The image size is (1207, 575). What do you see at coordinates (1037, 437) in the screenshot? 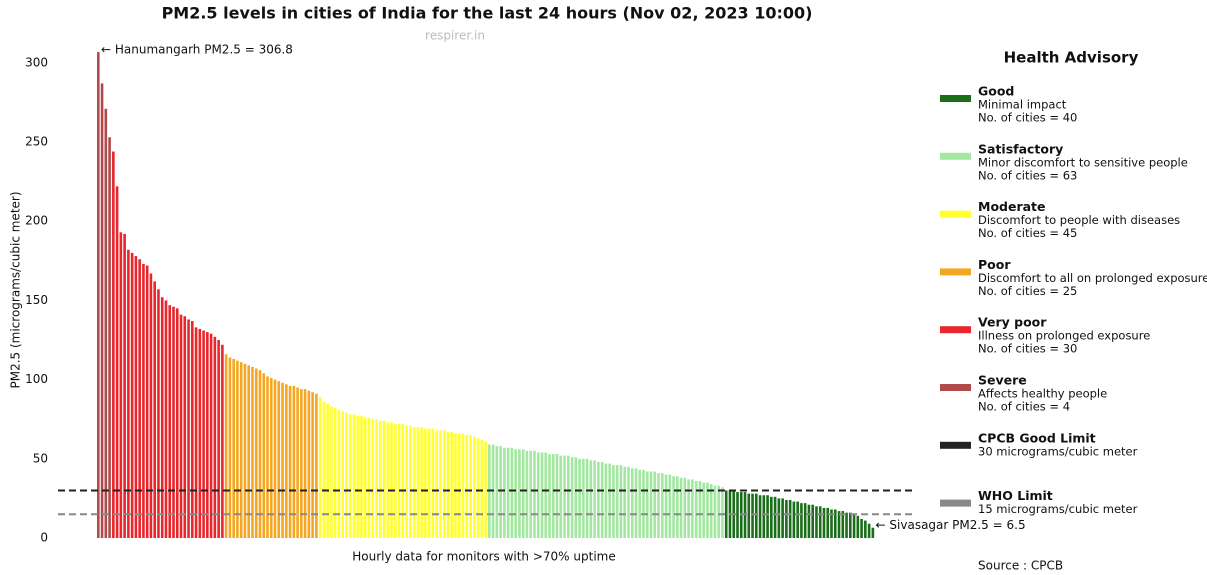
I see `legend-label: CPCB Good Limit` at bounding box center [1037, 437].